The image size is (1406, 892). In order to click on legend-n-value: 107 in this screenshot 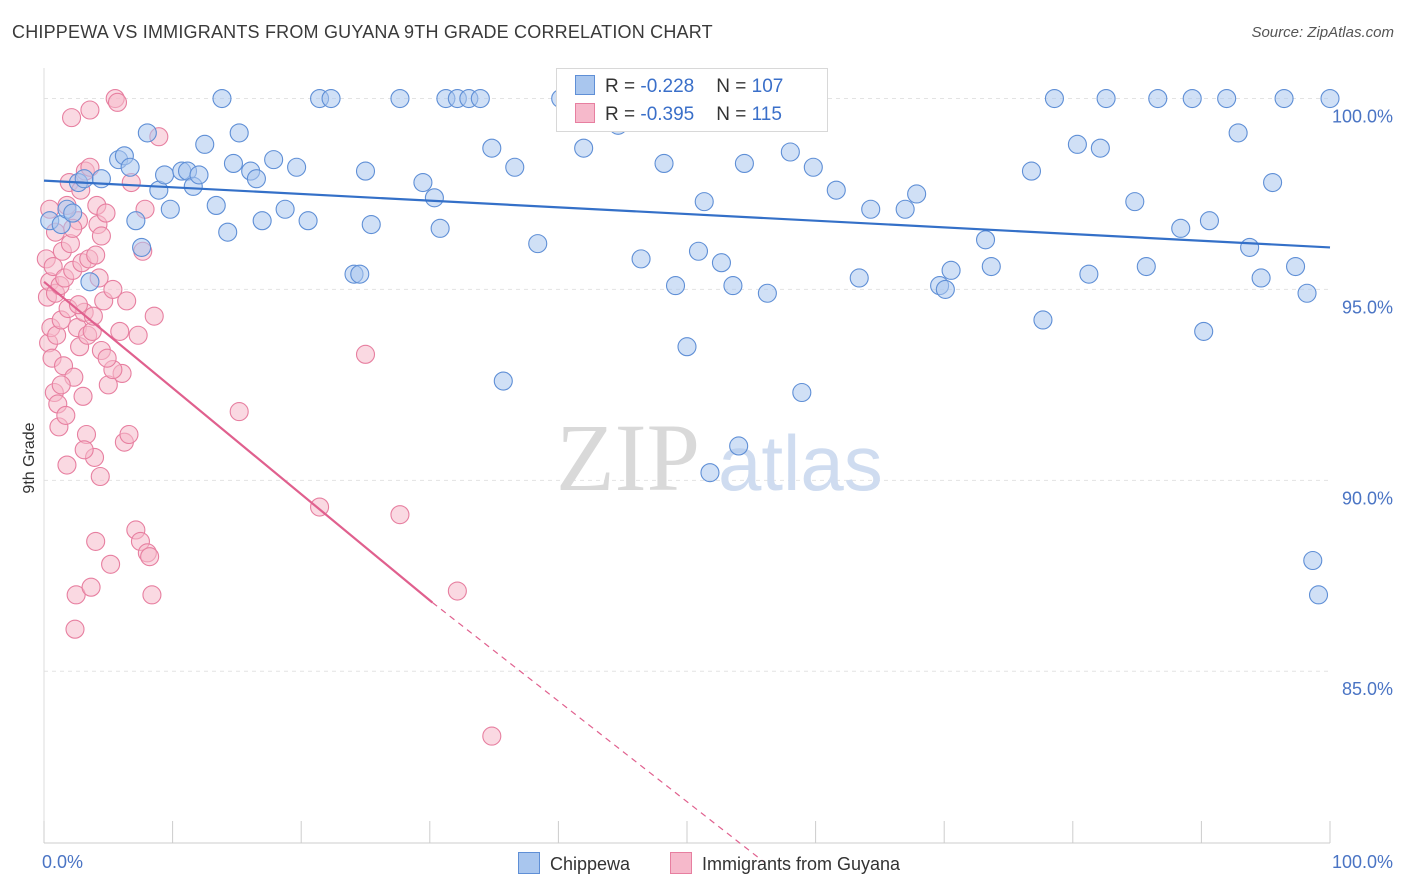, I will do `click(767, 86)`.